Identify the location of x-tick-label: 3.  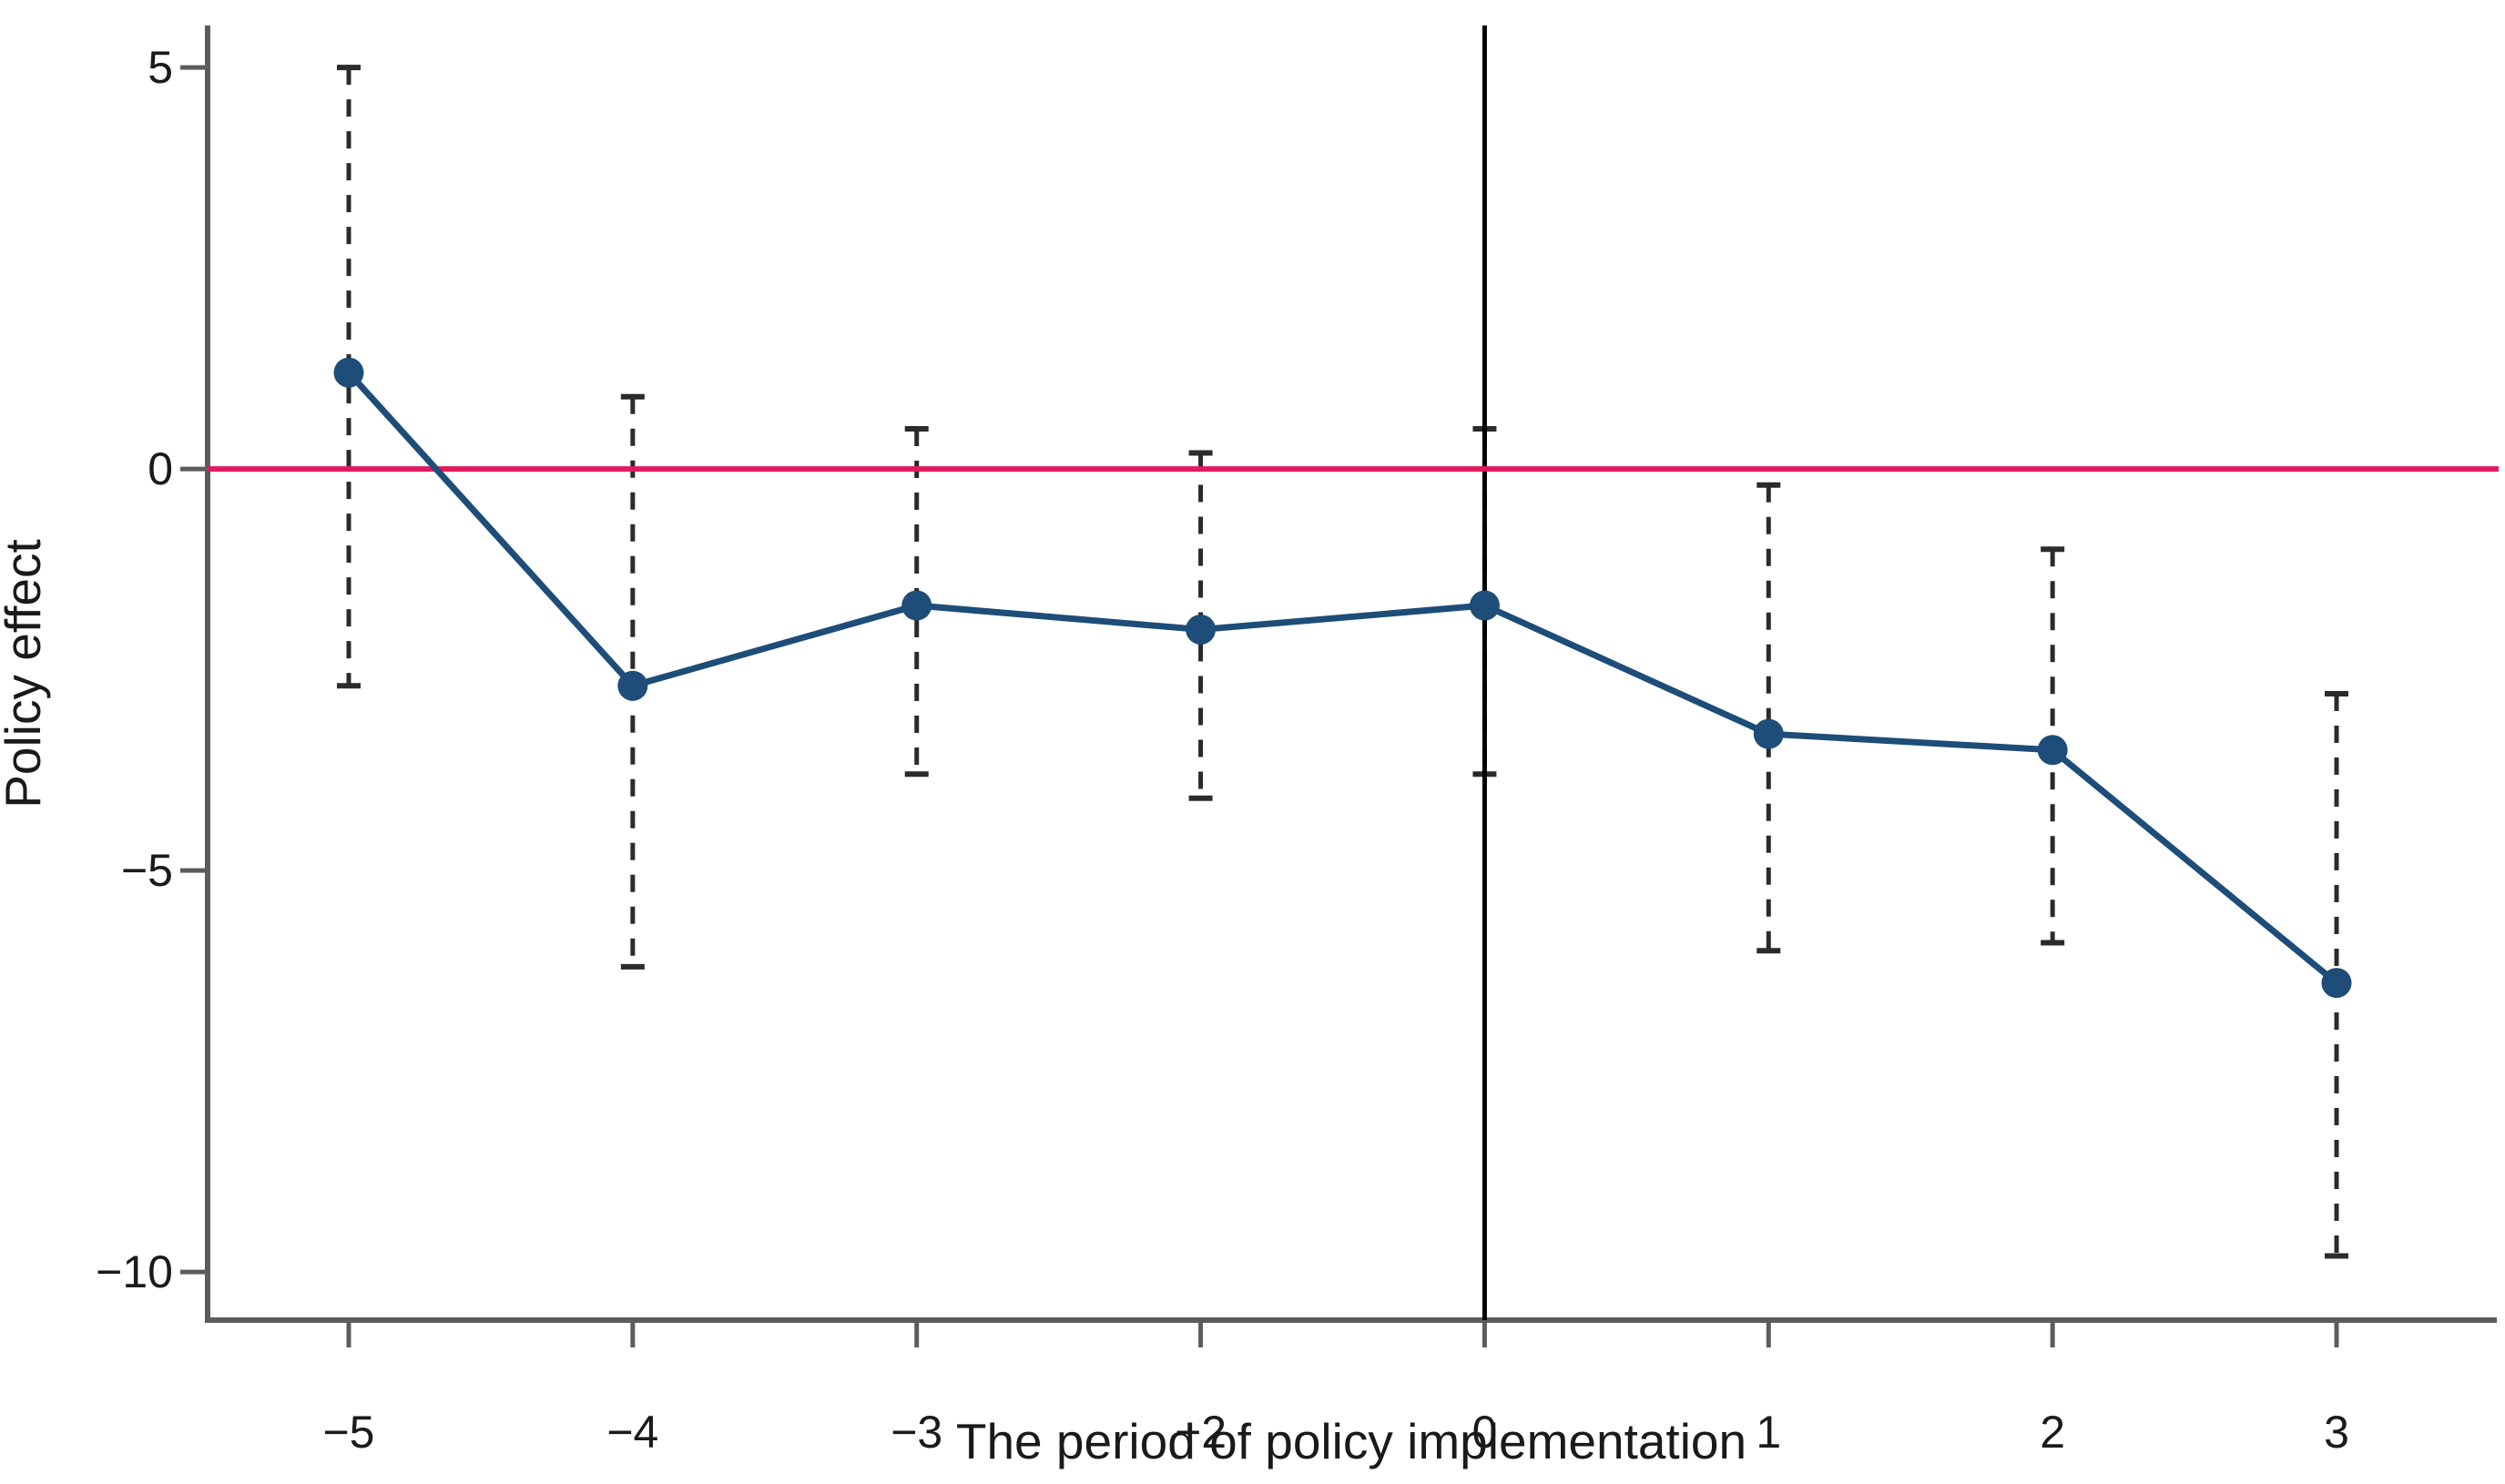
(2336, 1432).